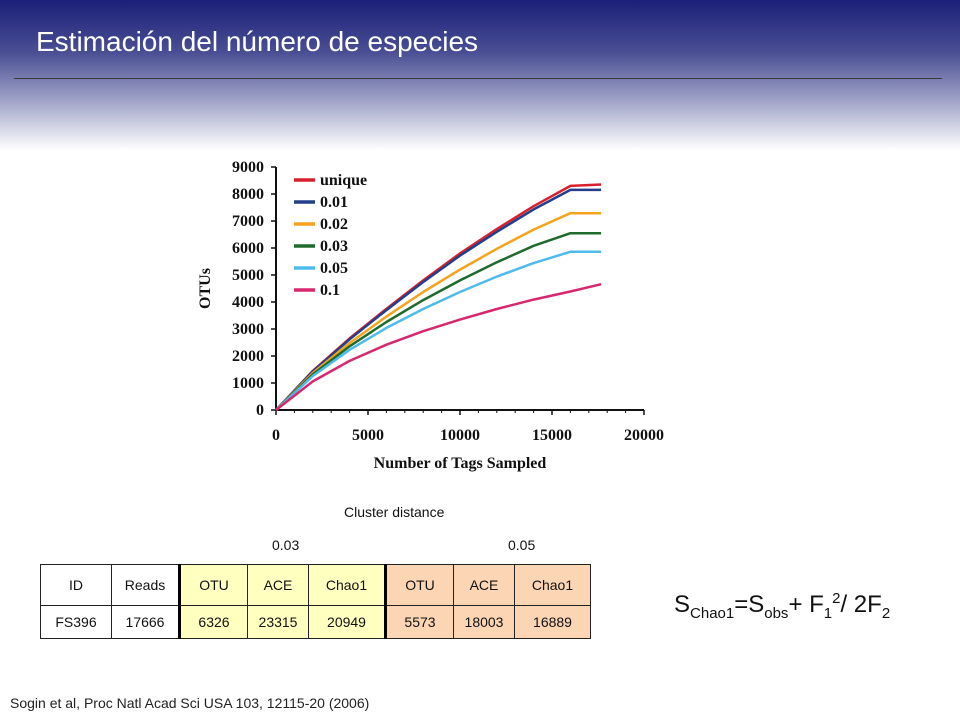 This screenshot has width=960, height=720. What do you see at coordinates (248, 194) in the screenshot?
I see `y-tick-label: 8000` at bounding box center [248, 194].